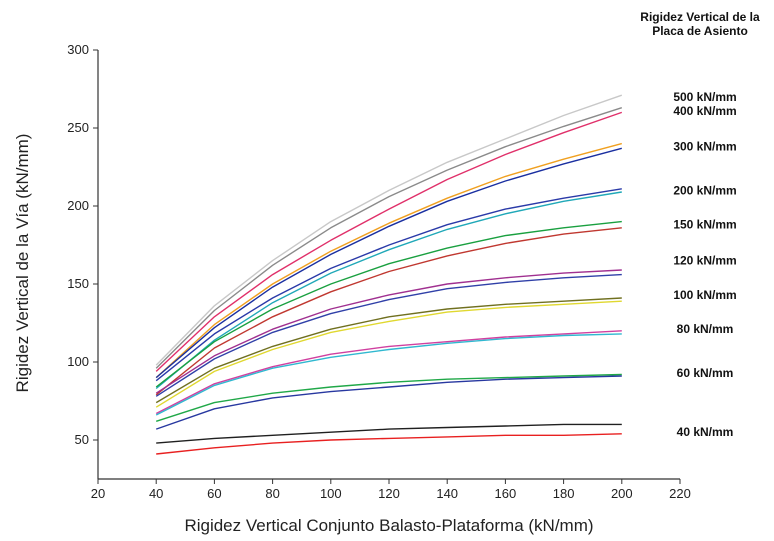  What do you see at coordinates (82, 244) in the screenshot?
I see `y-ticks: 50 100 150 200 250 300` at bounding box center [82, 244].